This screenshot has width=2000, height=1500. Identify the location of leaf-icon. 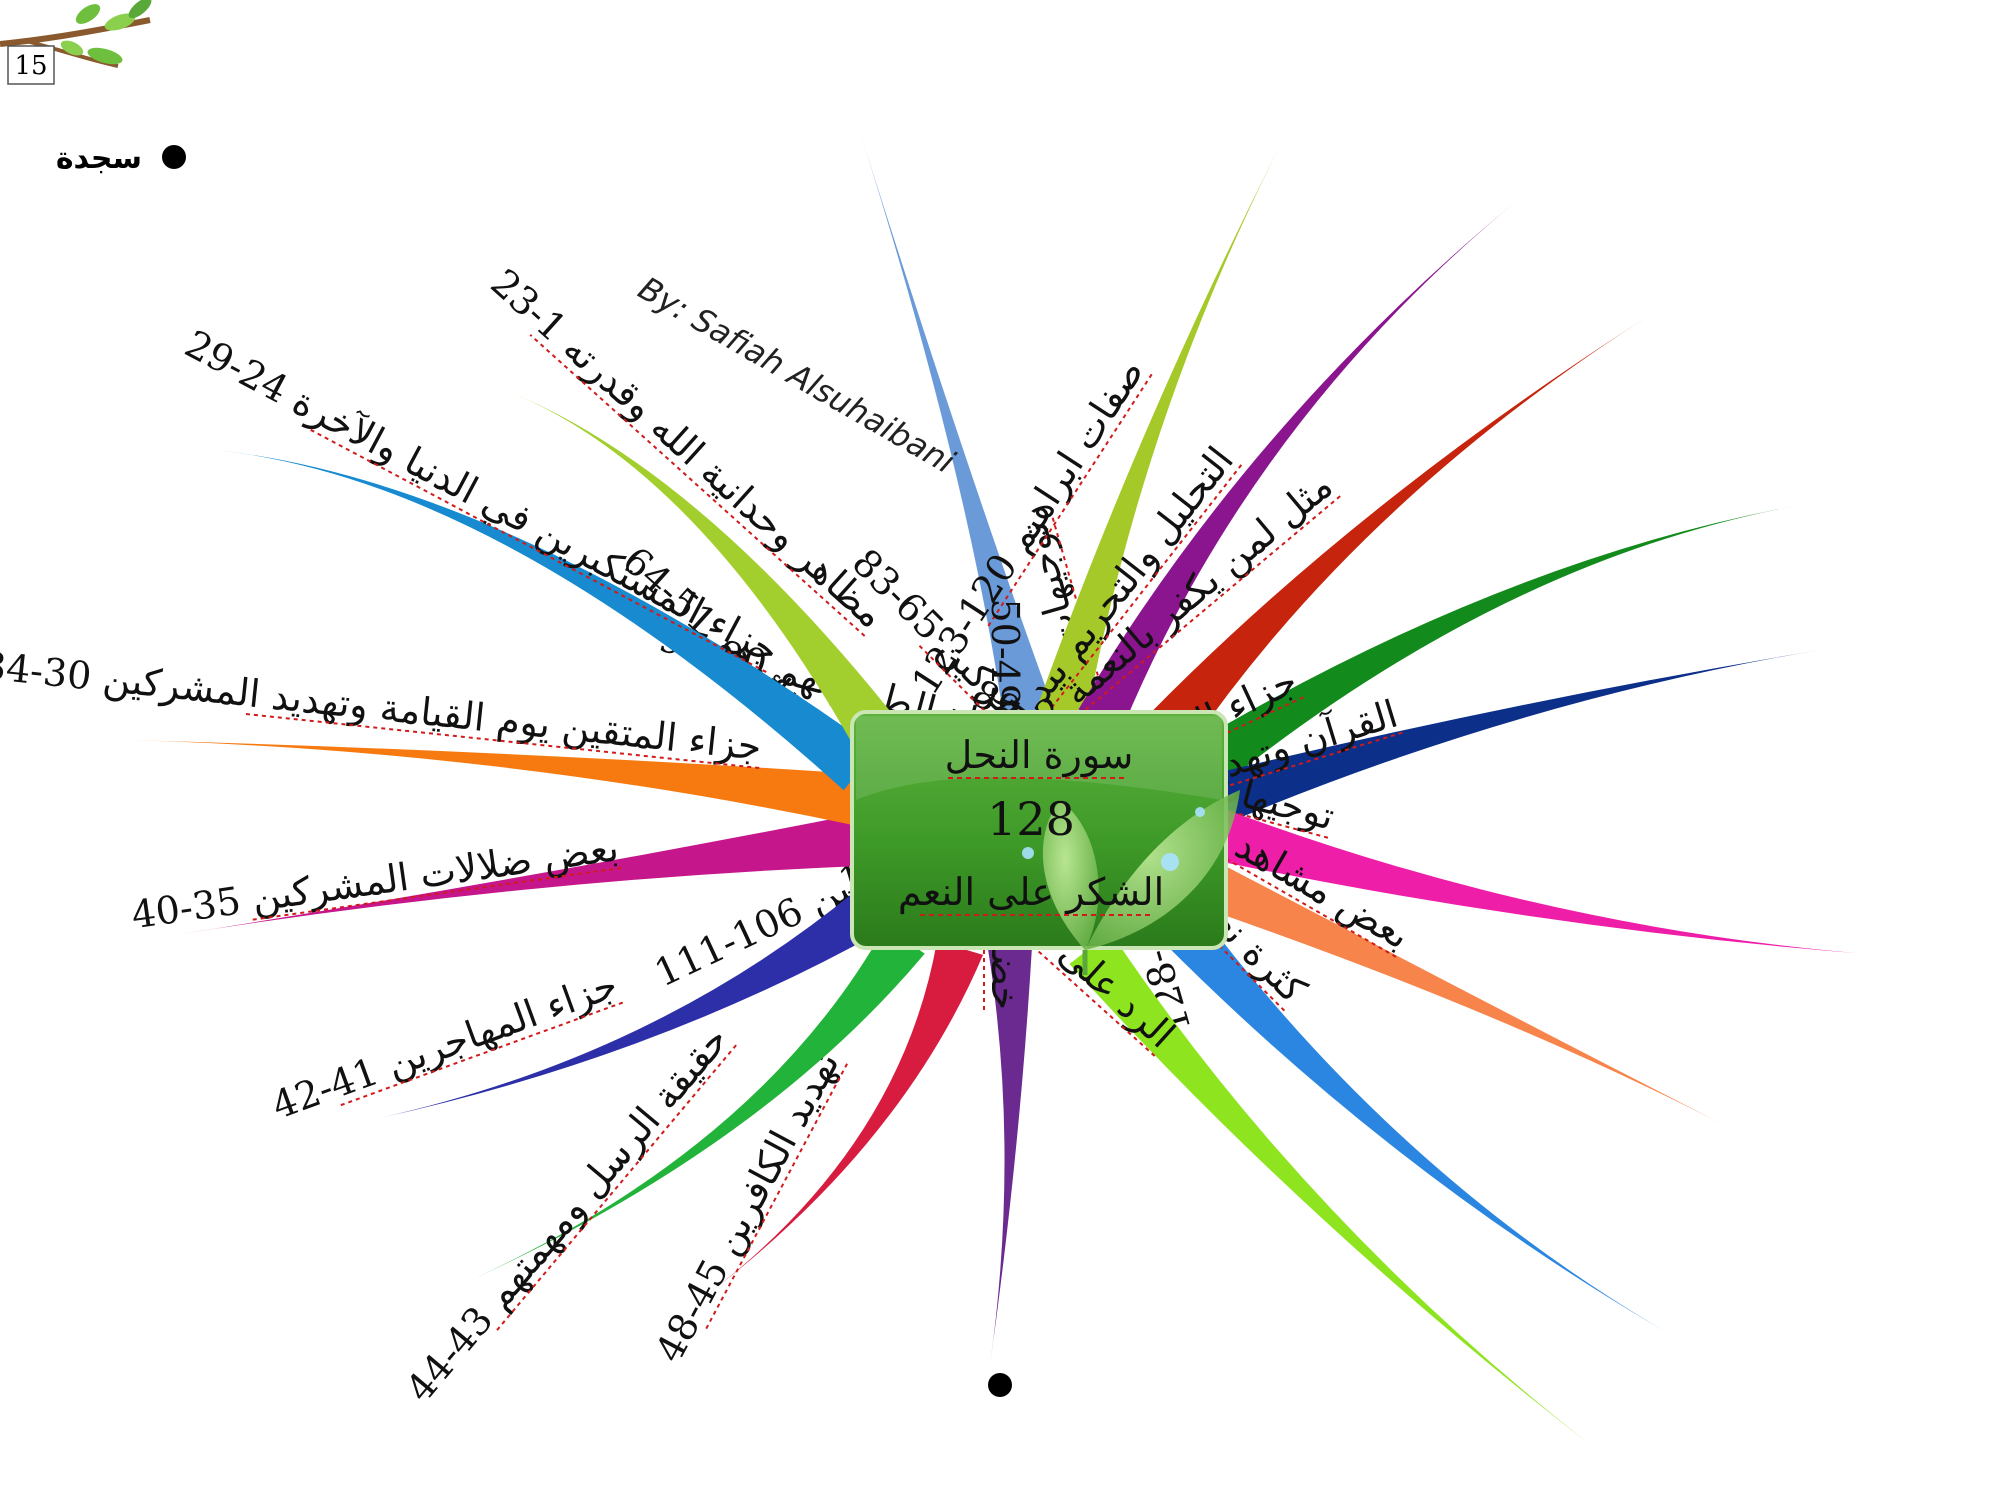
(1131, 882).